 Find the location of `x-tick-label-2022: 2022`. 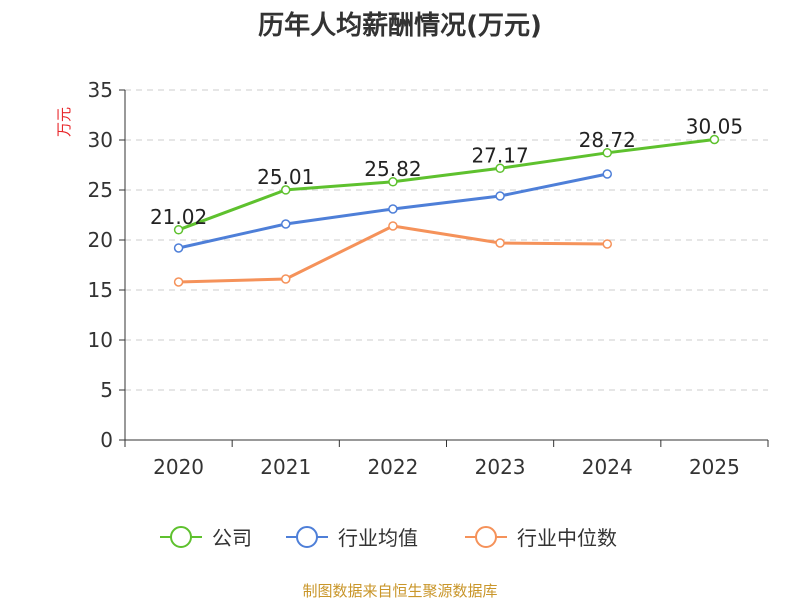

x-tick-label-2022: 2022 is located at coordinates (392, 467).